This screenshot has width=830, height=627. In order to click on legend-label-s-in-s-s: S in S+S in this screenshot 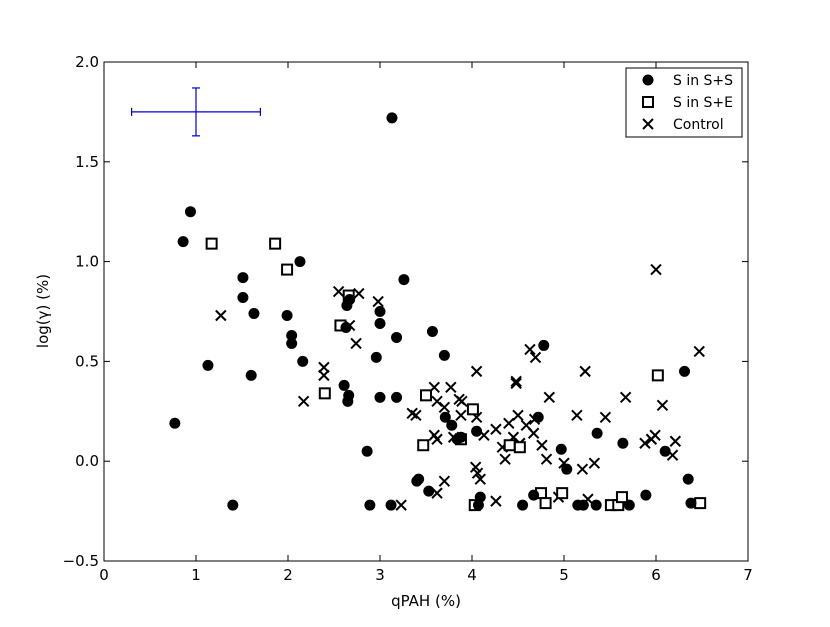, I will do `click(703, 81)`.